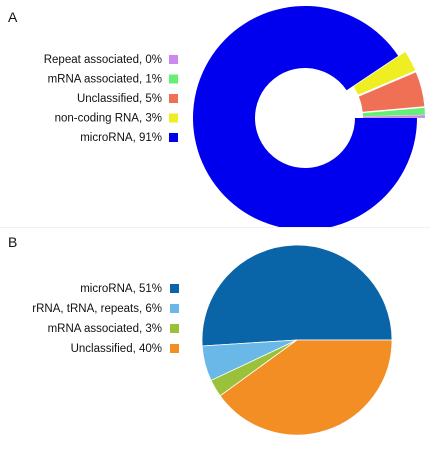 Image resolution: width=430 pixels, height=452 pixels. Describe the element at coordinates (119, 99) in the screenshot. I see `legend-label: Unclassified, 5%` at that location.